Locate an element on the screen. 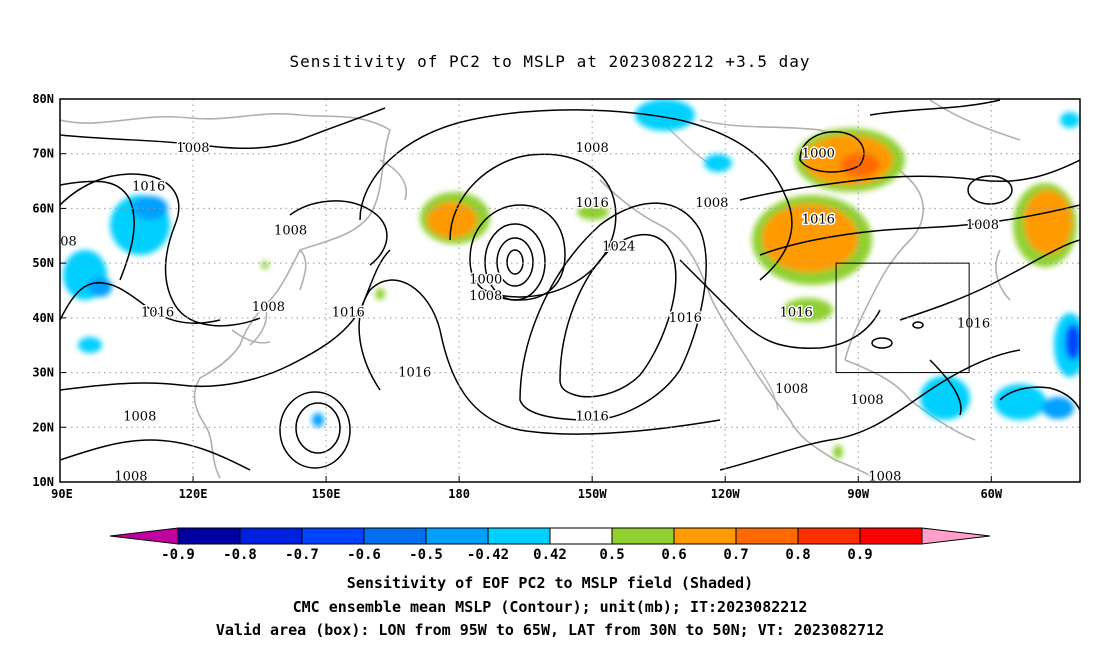 Image resolution: width=1100 pixels, height=650 pixels. colorbar-label: 0.9 is located at coordinates (859, 555).